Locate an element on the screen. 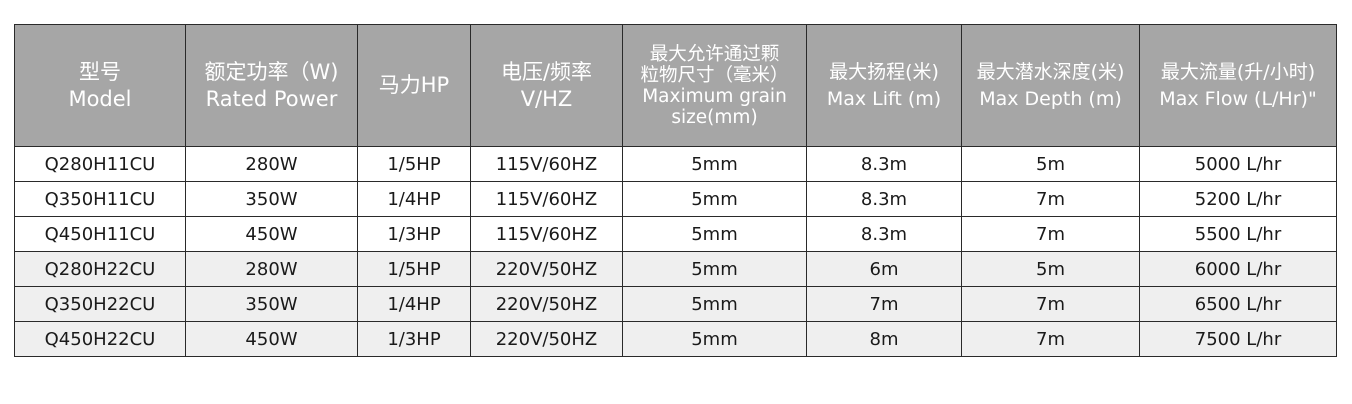  header-voltage-cn: 电压/频率 is located at coordinates (546, 71).